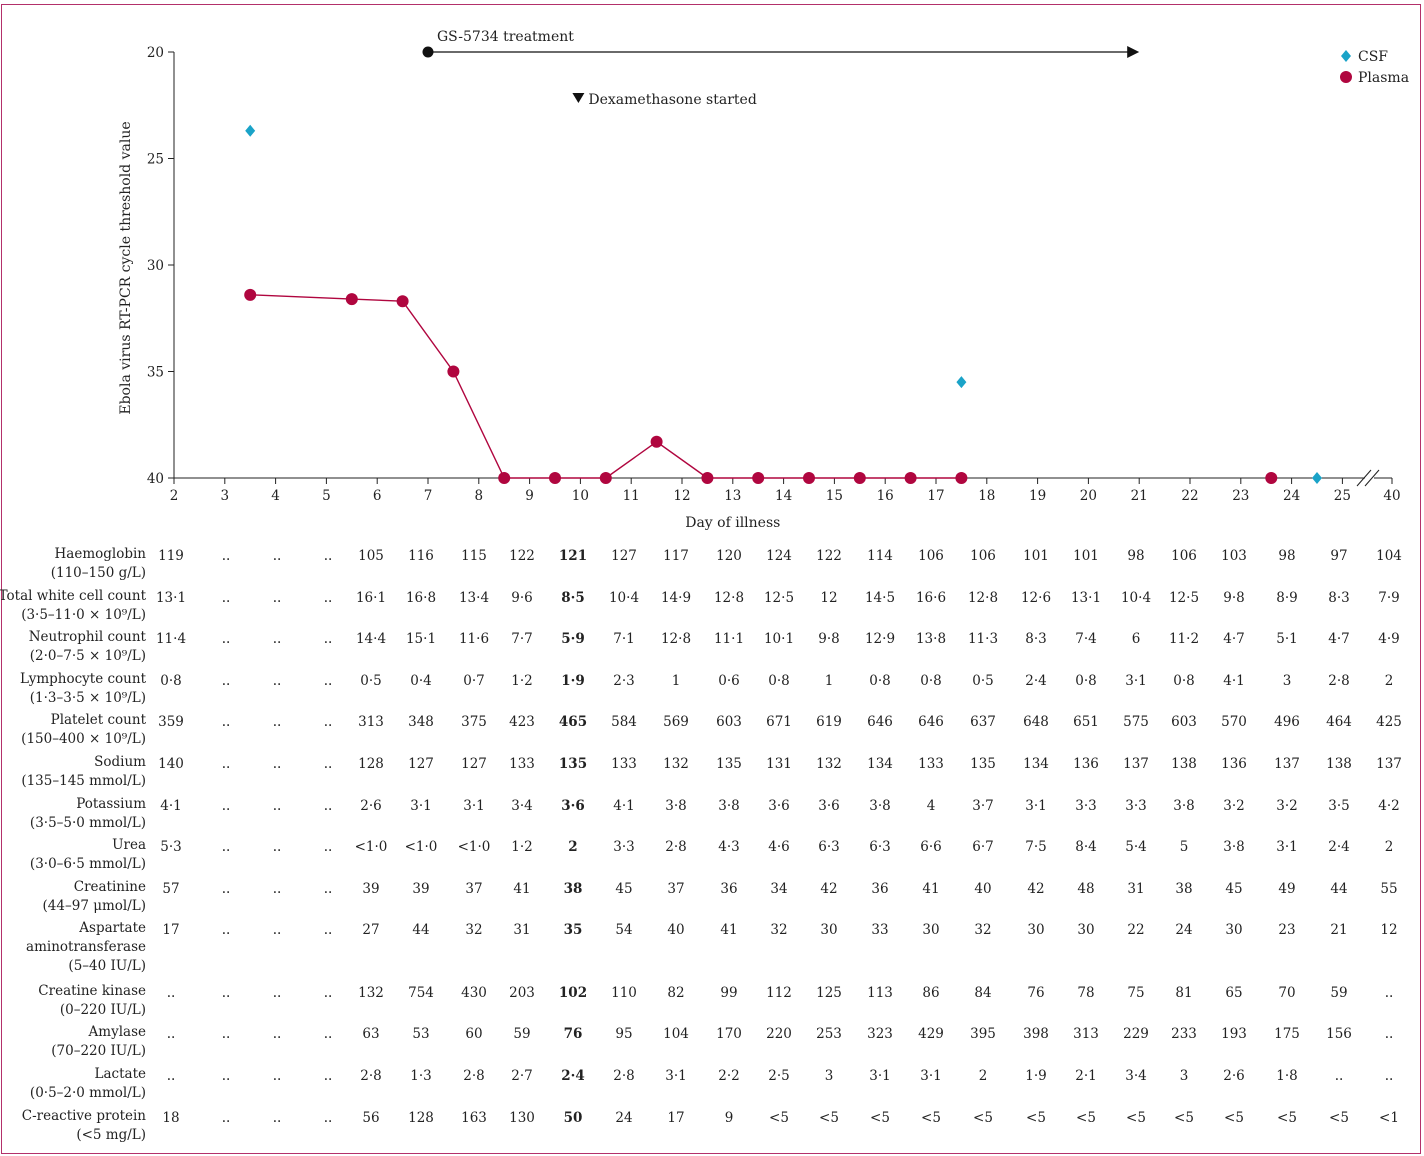 The image size is (1424, 1156). I want to click on dexamethasone-label: Dexamethasone started, so click(672, 100).